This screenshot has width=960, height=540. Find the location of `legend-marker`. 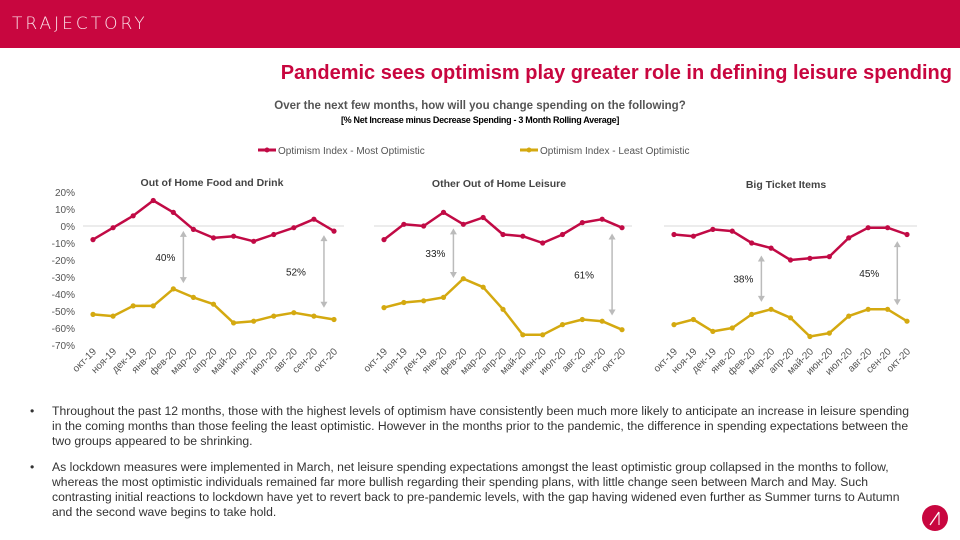

legend-marker is located at coordinates (529, 150).